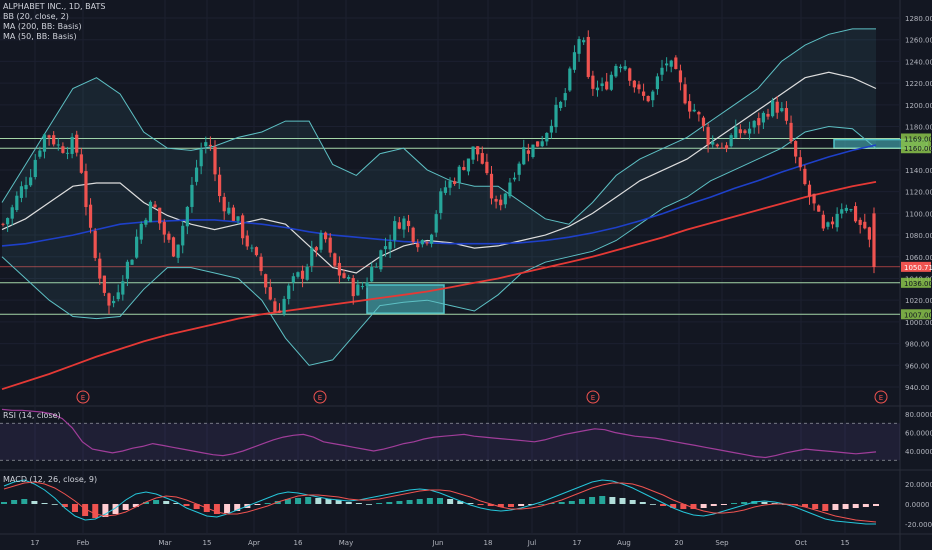 The width and height of the screenshot is (932, 550). Describe the element at coordinates (722, 543) in the screenshot. I see `time-tick-label: Sep` at that location.